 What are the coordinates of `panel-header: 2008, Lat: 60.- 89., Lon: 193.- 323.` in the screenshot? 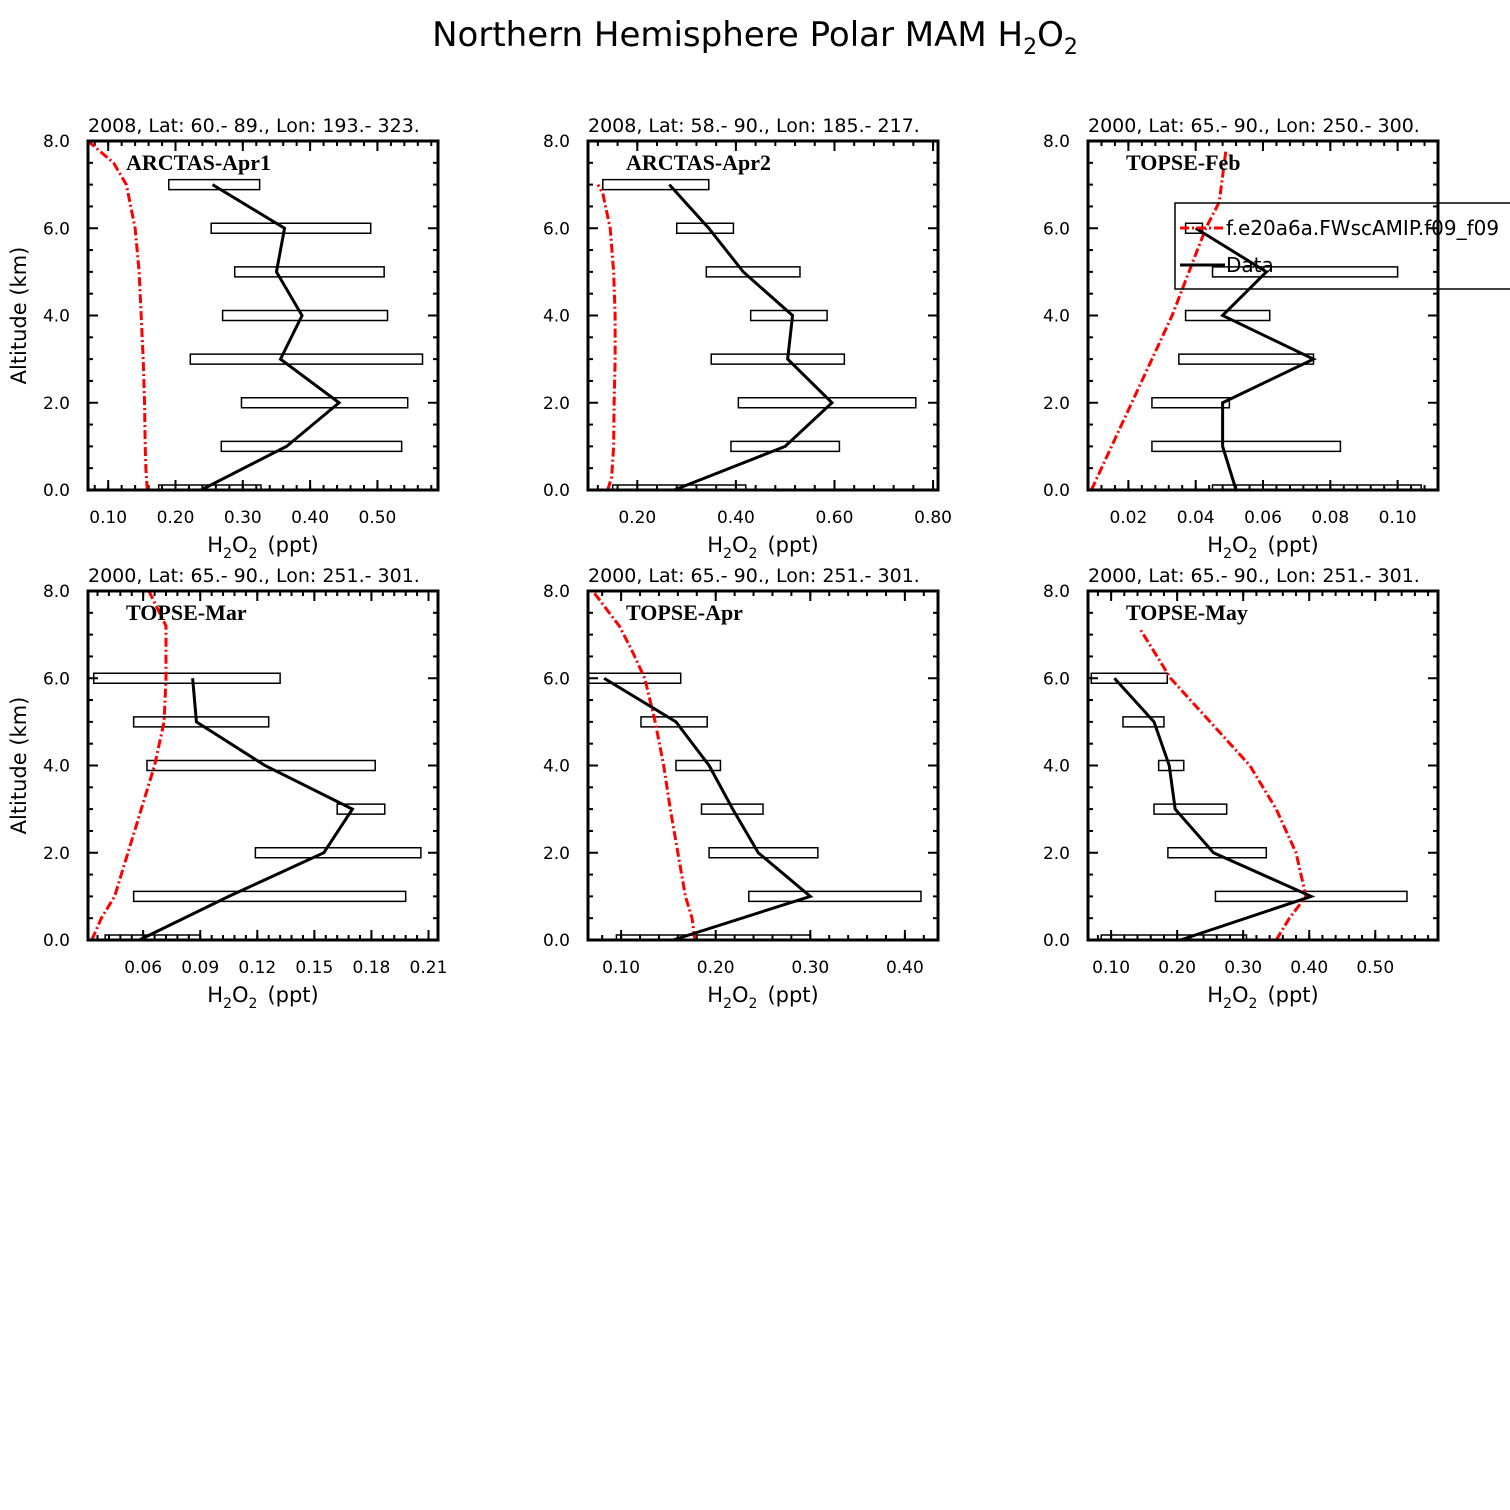 It's located at (254, 126).